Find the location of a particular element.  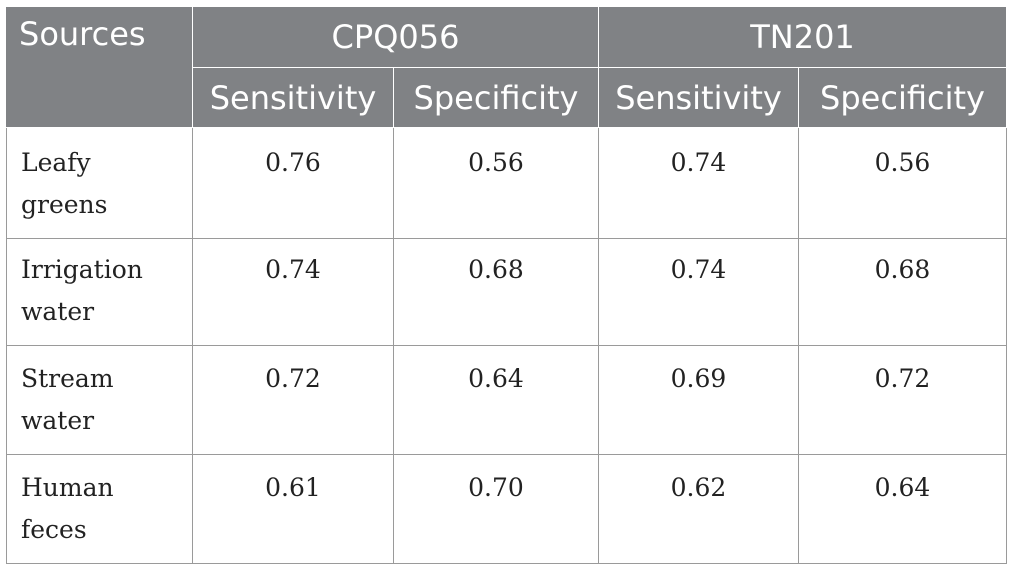

header-group-tn201: TN201 is located at coordinates (802, 37).